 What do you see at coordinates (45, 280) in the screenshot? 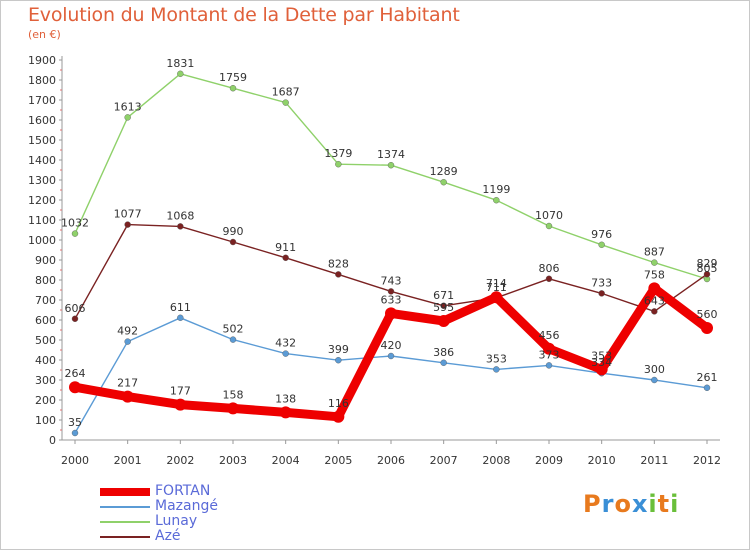
I see `y-tick-label: 800` at bounding box center [45, 280].